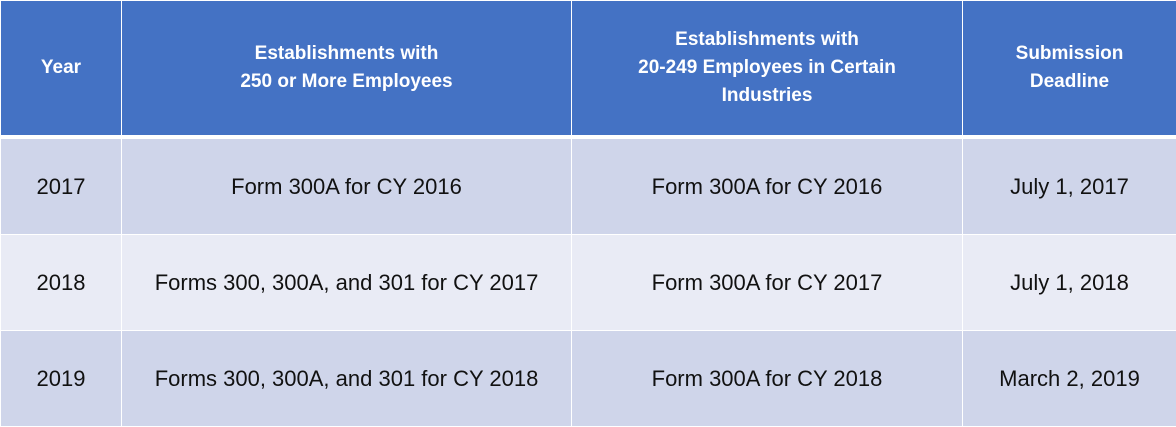  What do you see at coordinates (347, 186) in the screenshot?
I see `cell-250-plus: Form 300A for CY 2016` at bounding box center [347, 186].